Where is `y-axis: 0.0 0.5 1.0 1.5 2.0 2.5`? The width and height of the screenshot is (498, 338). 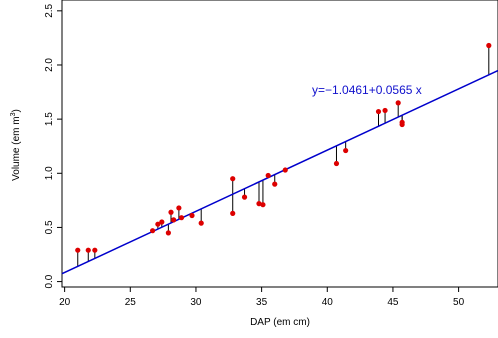
y-axis: 0.0 0.5 1.0 1.5 2.0 2.5 is located at coordinates (53, 146).